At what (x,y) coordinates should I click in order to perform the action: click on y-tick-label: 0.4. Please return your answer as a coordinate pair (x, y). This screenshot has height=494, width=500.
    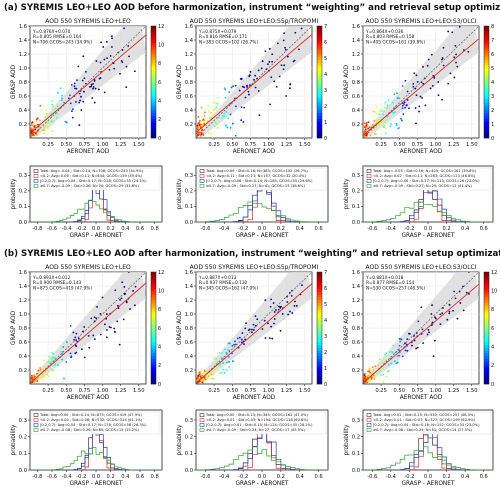
    Looking at the image, I should click on (23, 111).